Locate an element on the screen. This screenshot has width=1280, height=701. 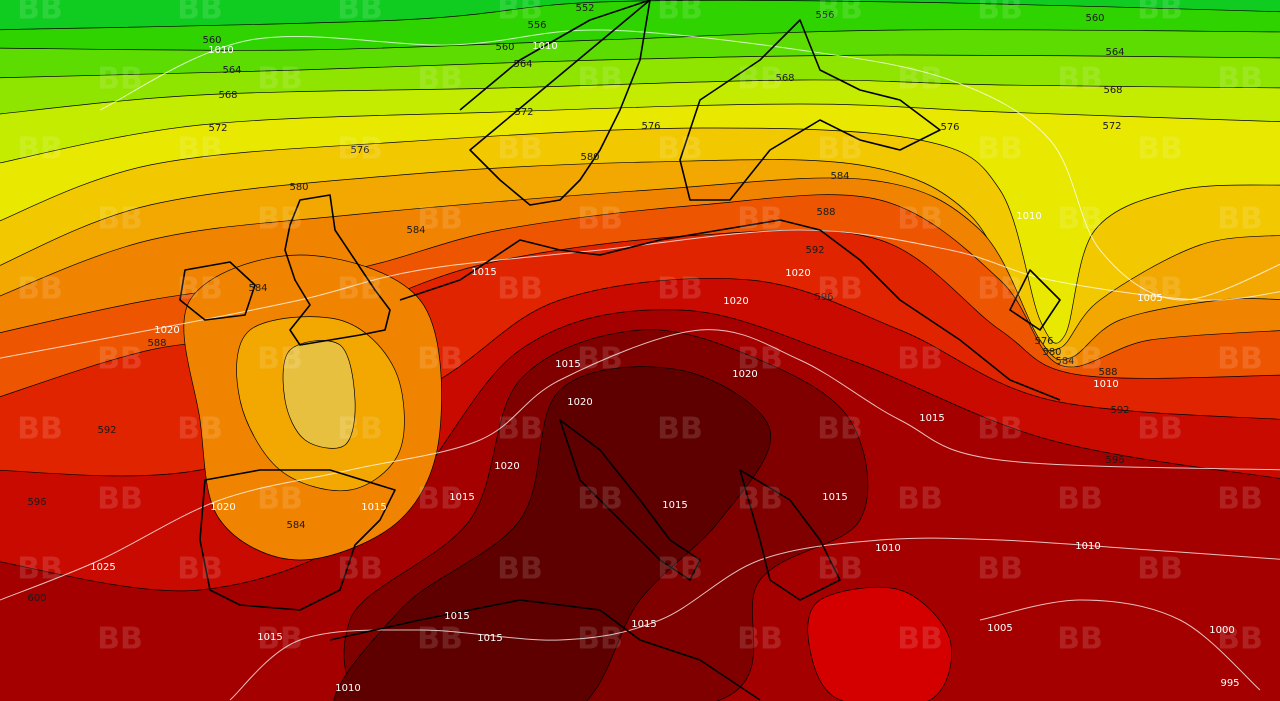
height-cell is located at coordinates (879, 643).